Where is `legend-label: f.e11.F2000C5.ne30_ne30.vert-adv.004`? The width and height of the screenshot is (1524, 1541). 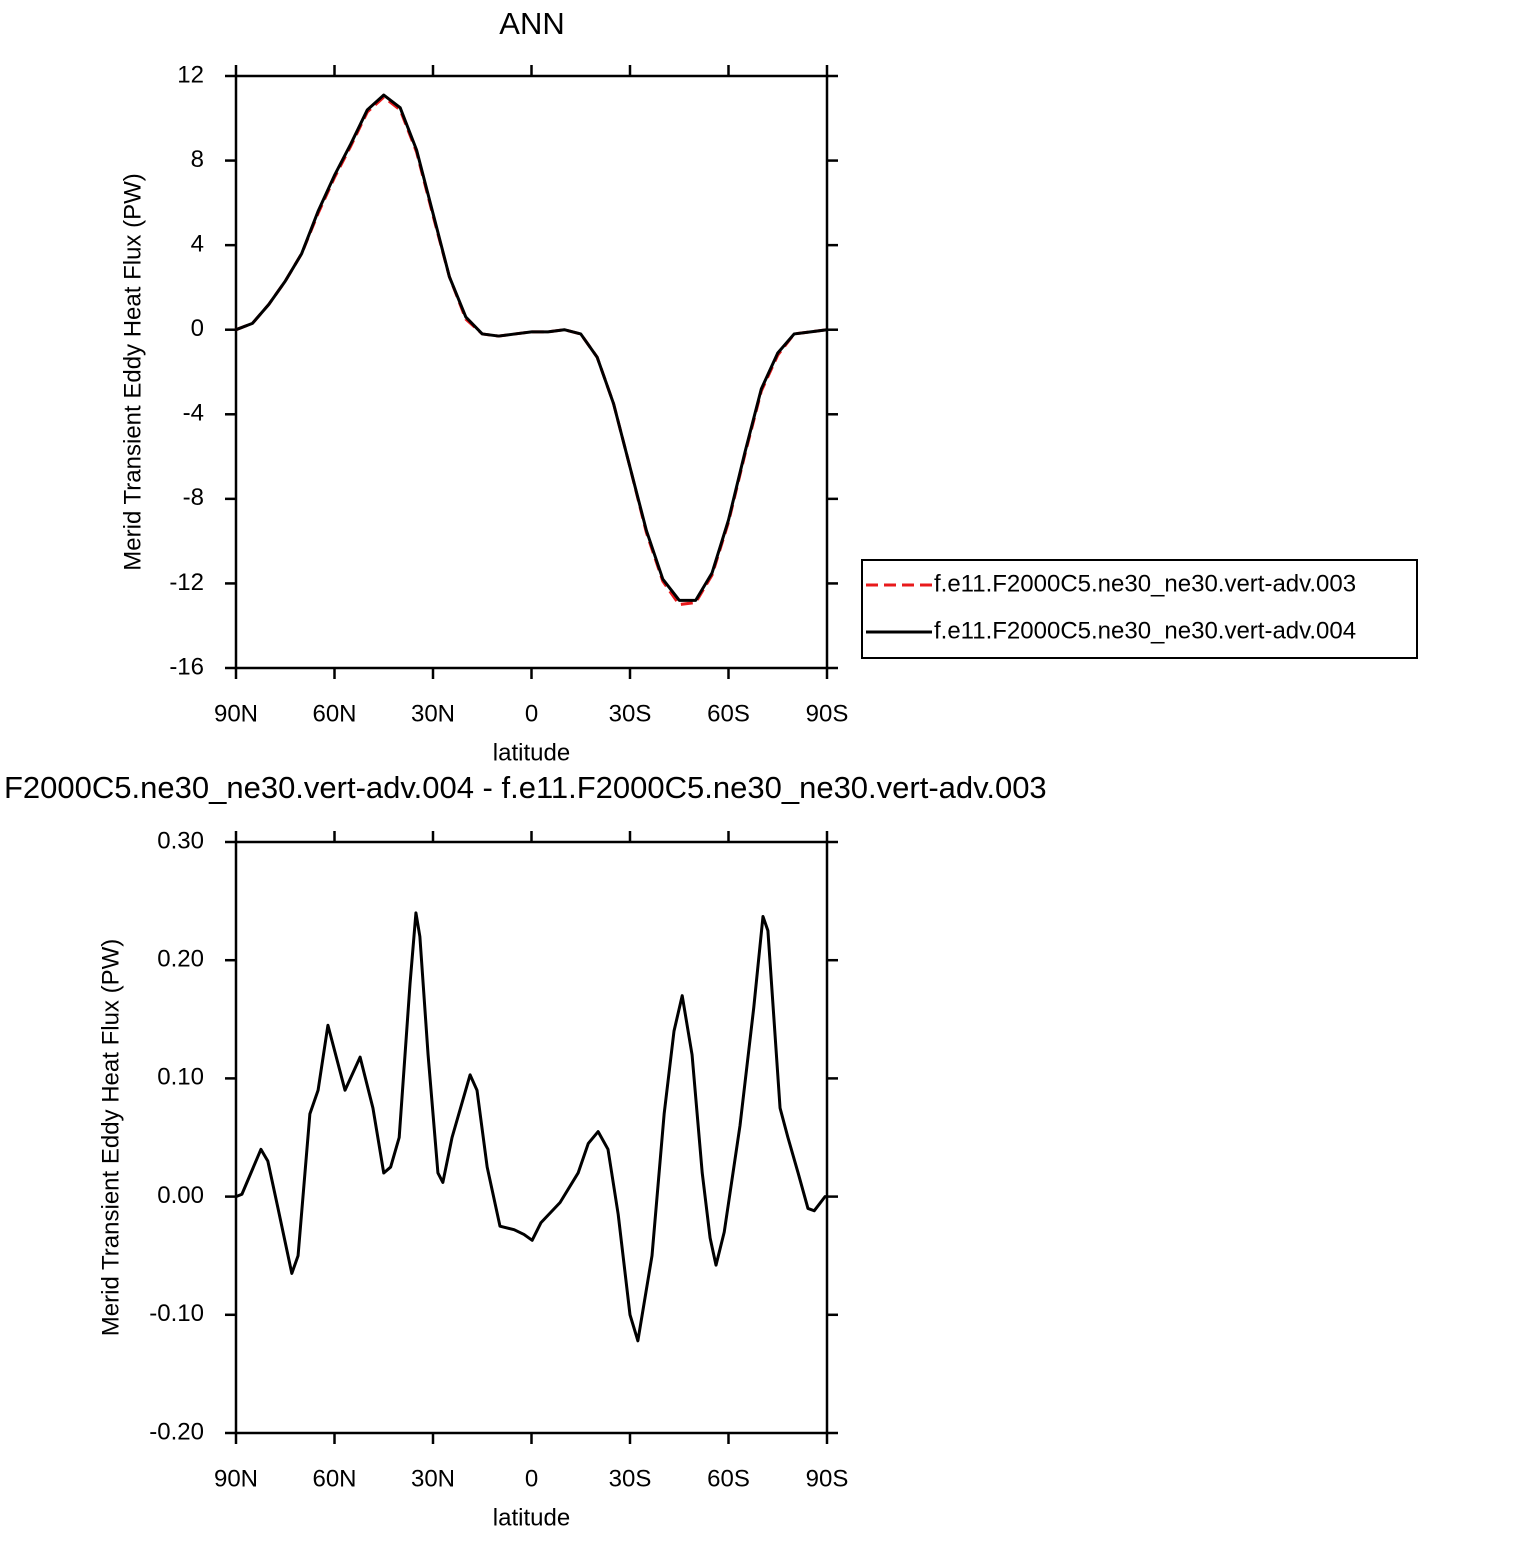
legend-label: f.e11.F2000C5.ne30_ne30.vert-adv.004 is located at coordinates (1145, 630).